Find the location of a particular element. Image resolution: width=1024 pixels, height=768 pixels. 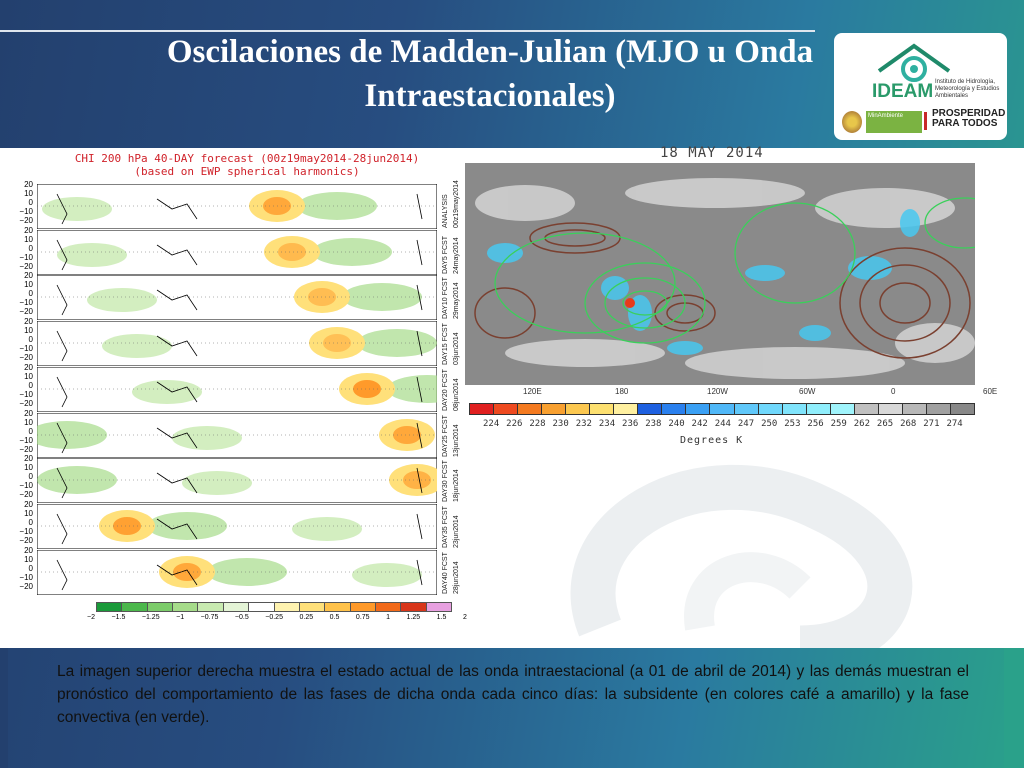

bottom-left-accent is located at coordinates (4, 708).